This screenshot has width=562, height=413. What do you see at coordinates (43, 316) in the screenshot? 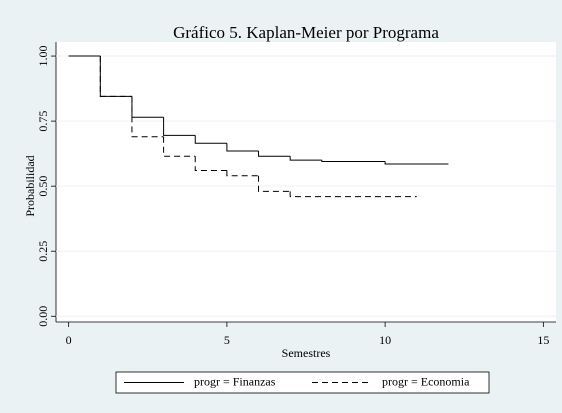
I see `y-tick-label: 0.00` at bounding box center [43, 316].